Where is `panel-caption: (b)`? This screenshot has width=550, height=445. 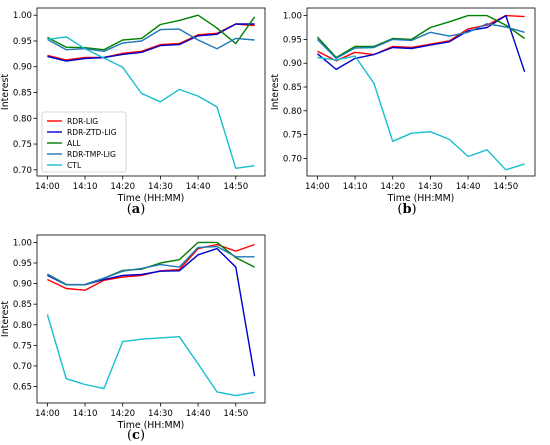 panel-caption: (b) is located at coordinates (406, 209).